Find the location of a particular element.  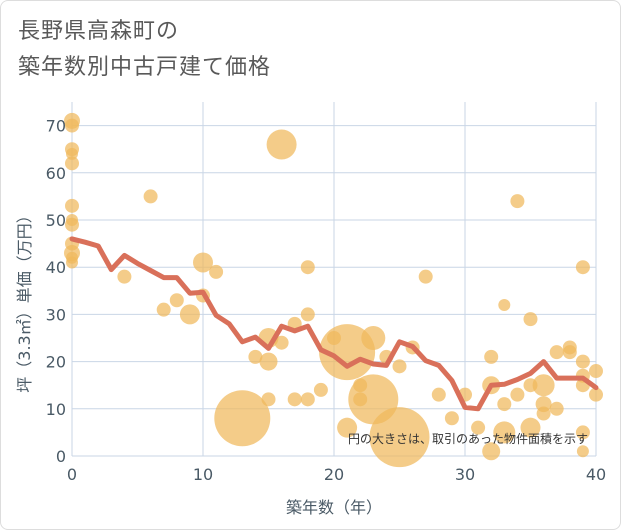

x-tick-label: 40 is located at coordinates (596, 474).